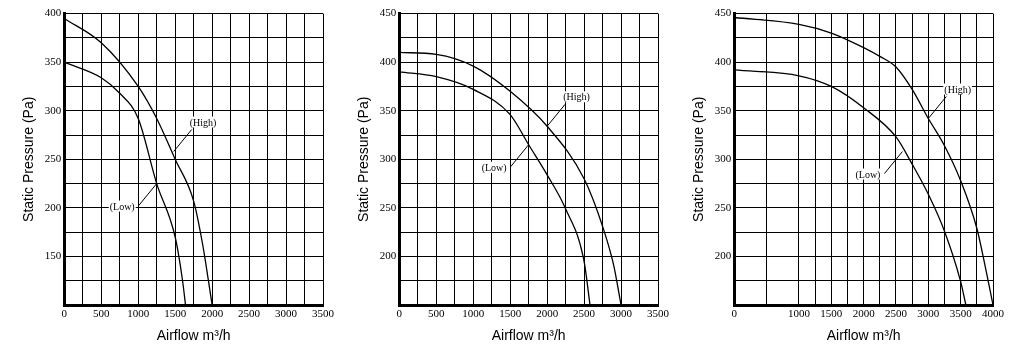  Describe the element at coordinates (54, 255) in the screenshot. I see `y-tick-label: 150` at that location.